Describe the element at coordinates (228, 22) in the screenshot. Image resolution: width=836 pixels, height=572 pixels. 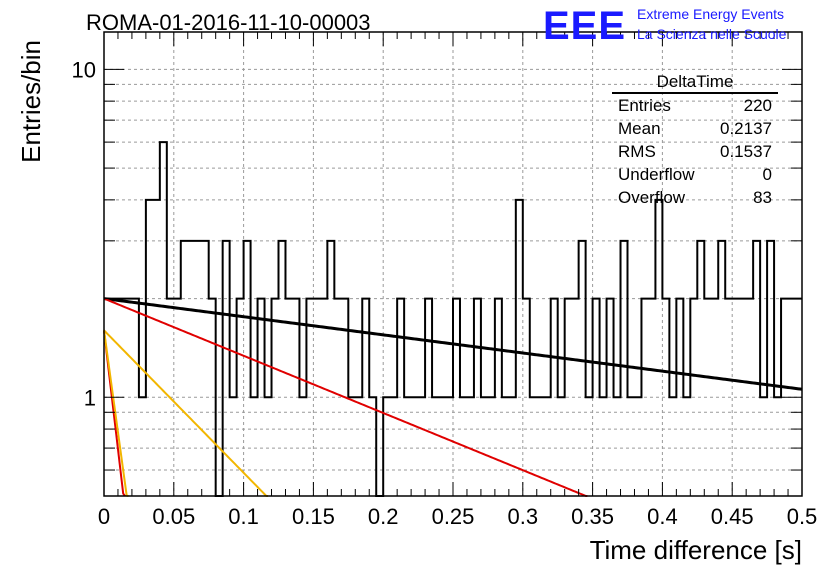
I see `plot-title: ROMA-01-2016-11-10-00003` at that location.